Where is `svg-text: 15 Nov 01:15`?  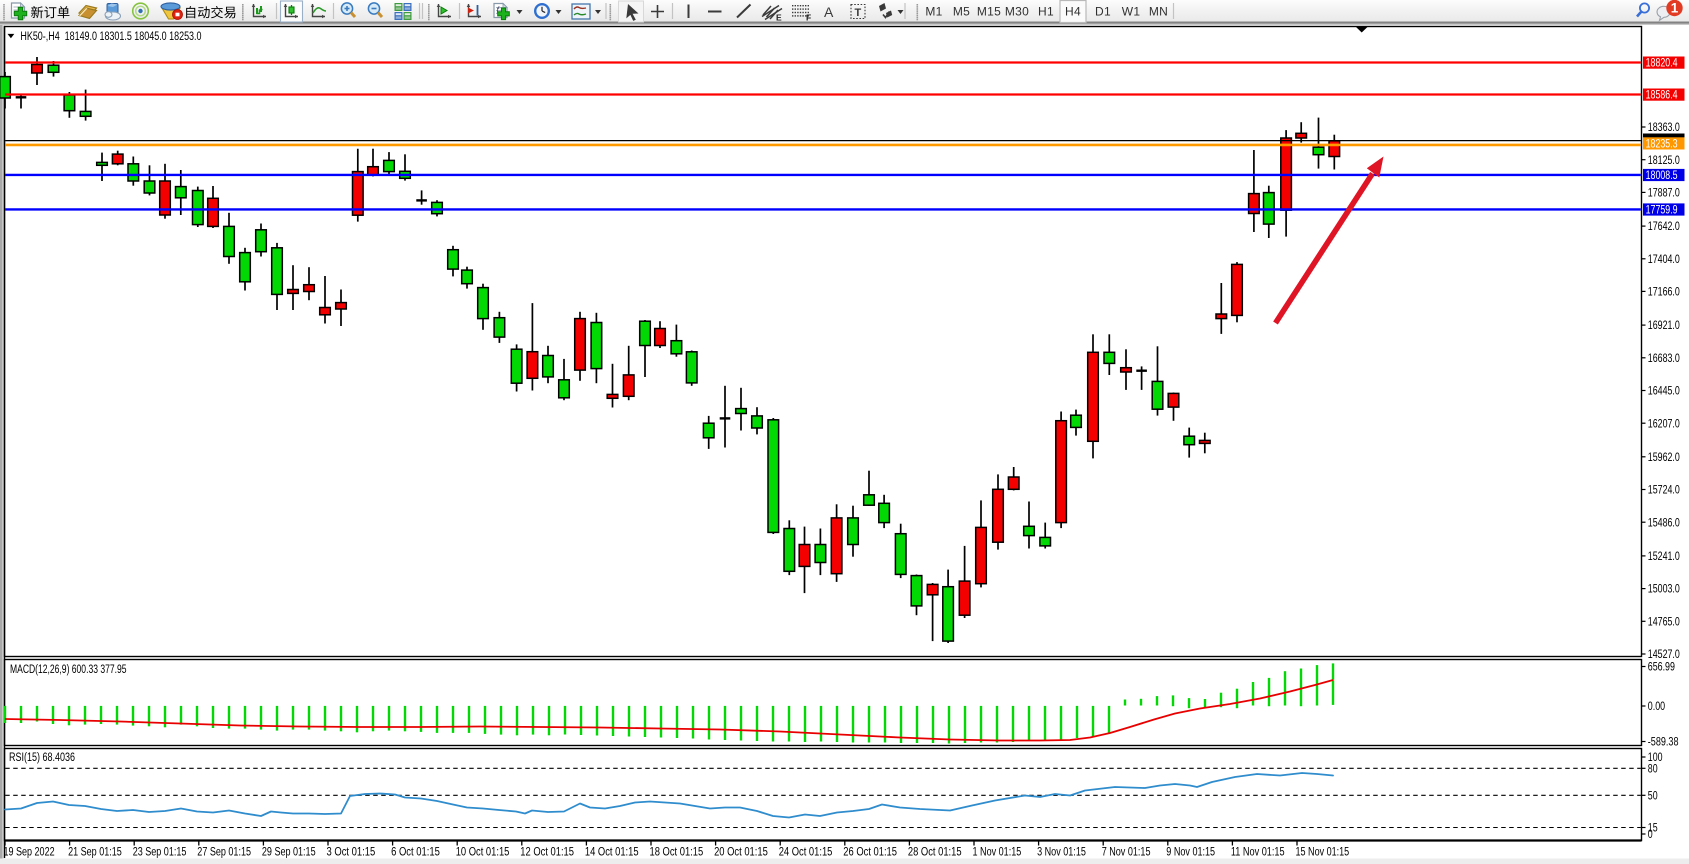 svg-text: 15 Nov 01:15 is located at coordinates (1323, 852).